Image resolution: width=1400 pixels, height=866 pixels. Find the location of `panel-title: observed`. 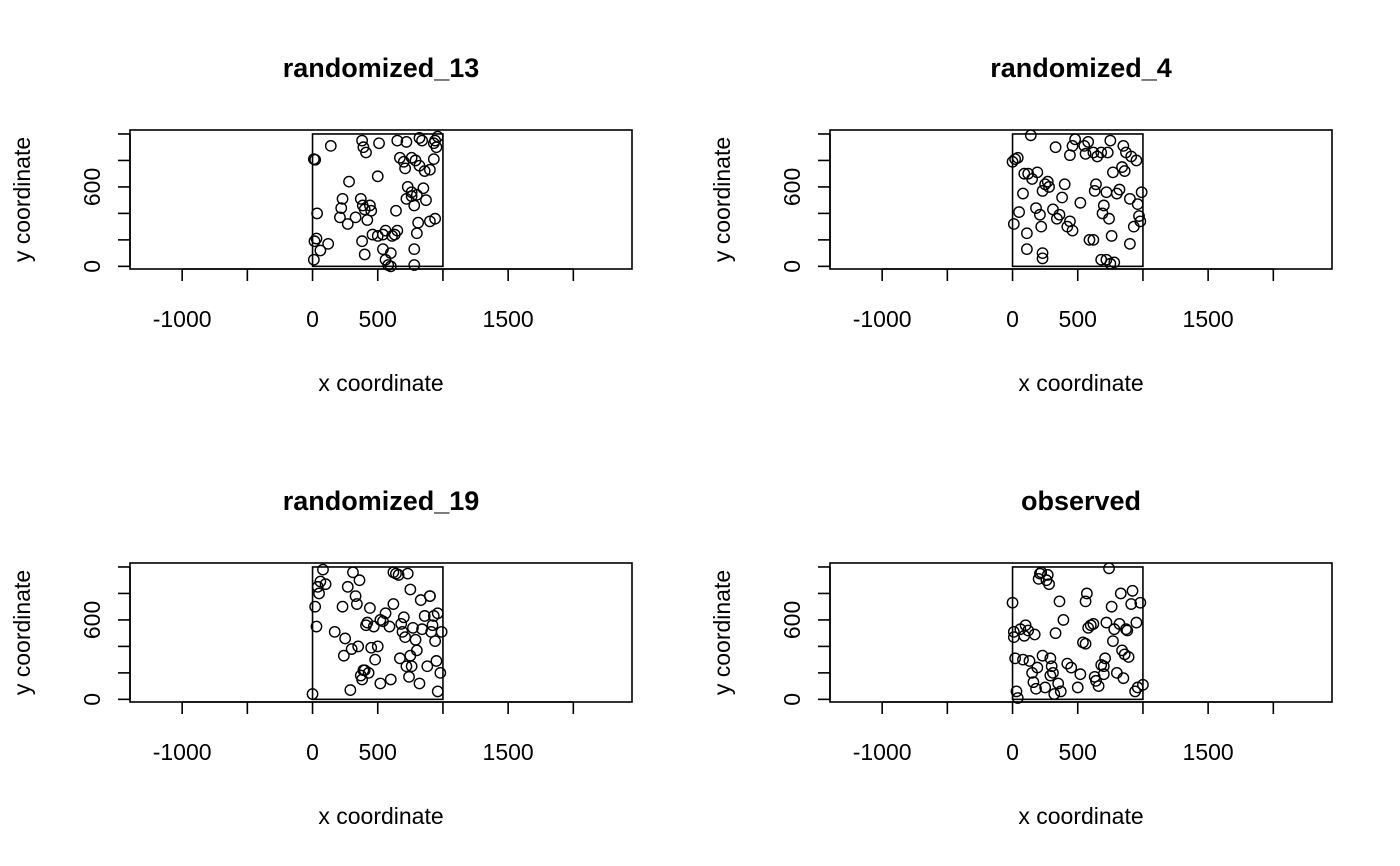

panel-title: observed is located at coordinates (1081, 501).